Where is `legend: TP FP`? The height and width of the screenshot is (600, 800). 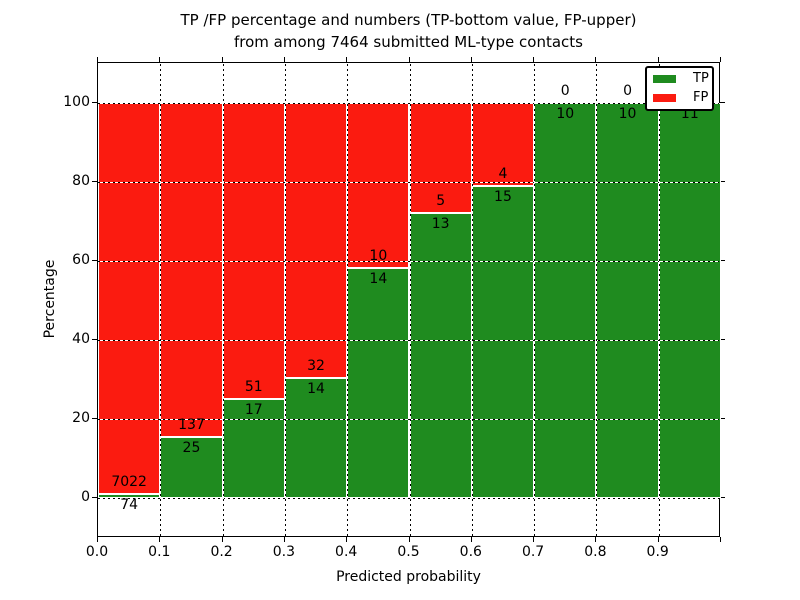 legend: TP FP is located at coordinates (679, 88).